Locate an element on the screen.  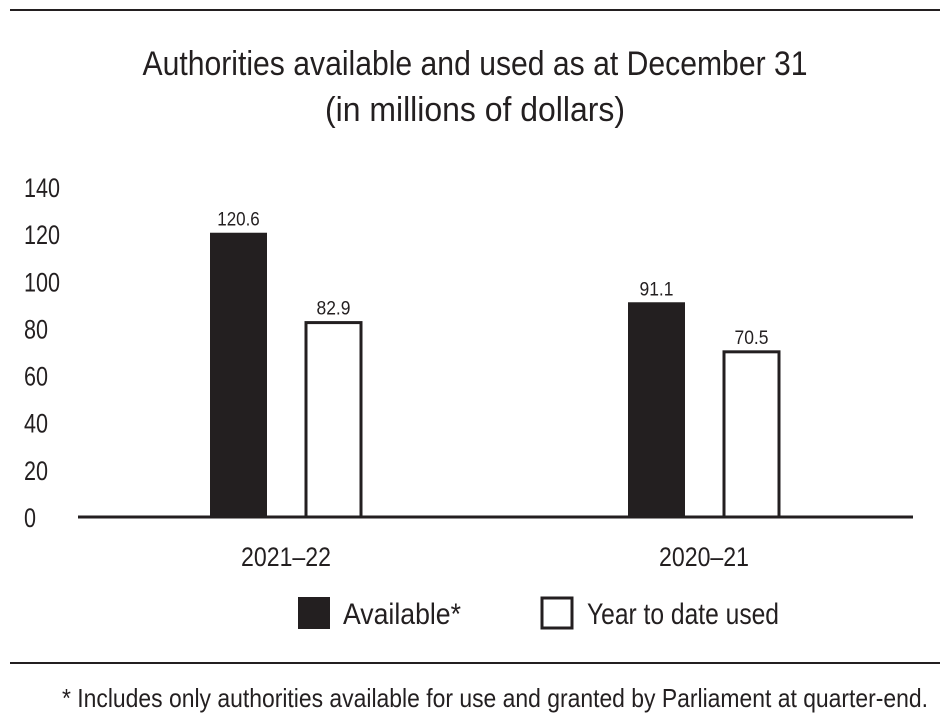
x-category-label: 2020–21 is located at coordinates (704, 557).